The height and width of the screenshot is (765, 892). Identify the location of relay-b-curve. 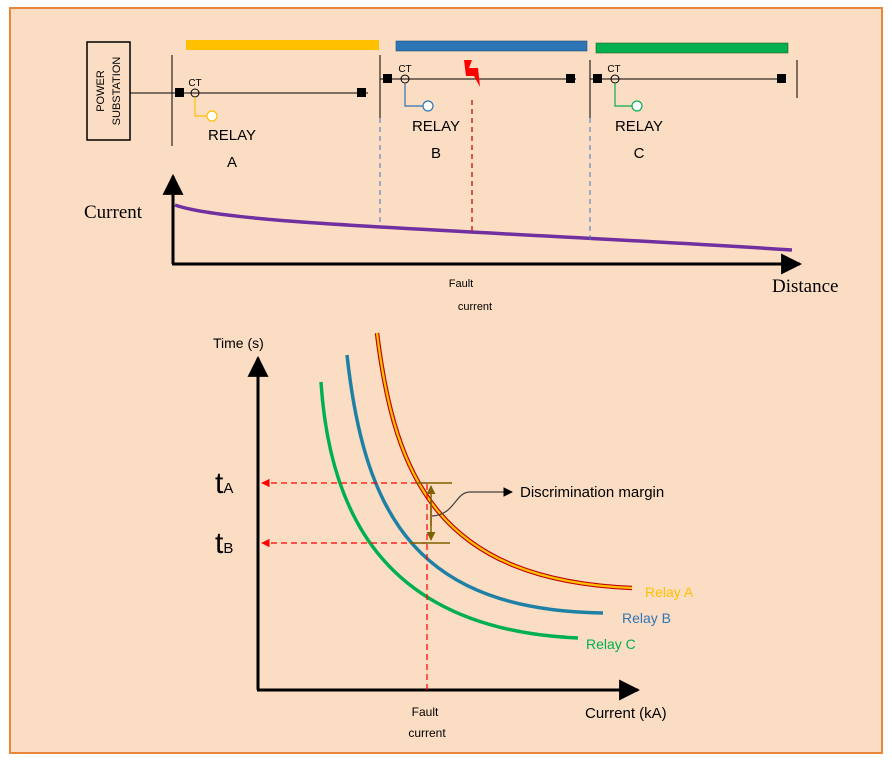
(474, 484).